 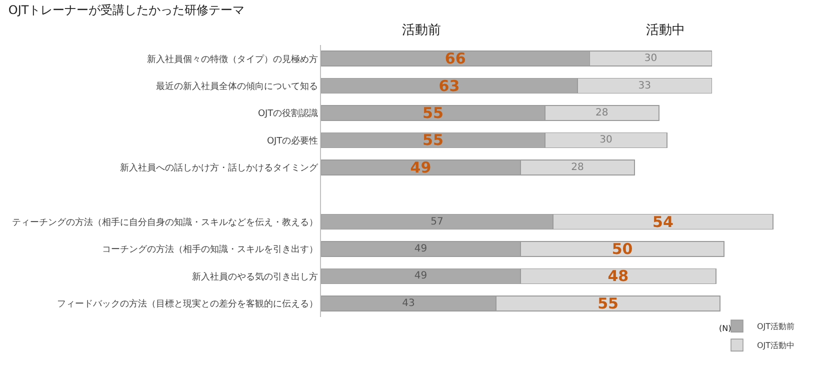 What do you see at coordinates (408, 303) in the screenshot?
I see `data-label: 43` at bounding box center [408, 303].